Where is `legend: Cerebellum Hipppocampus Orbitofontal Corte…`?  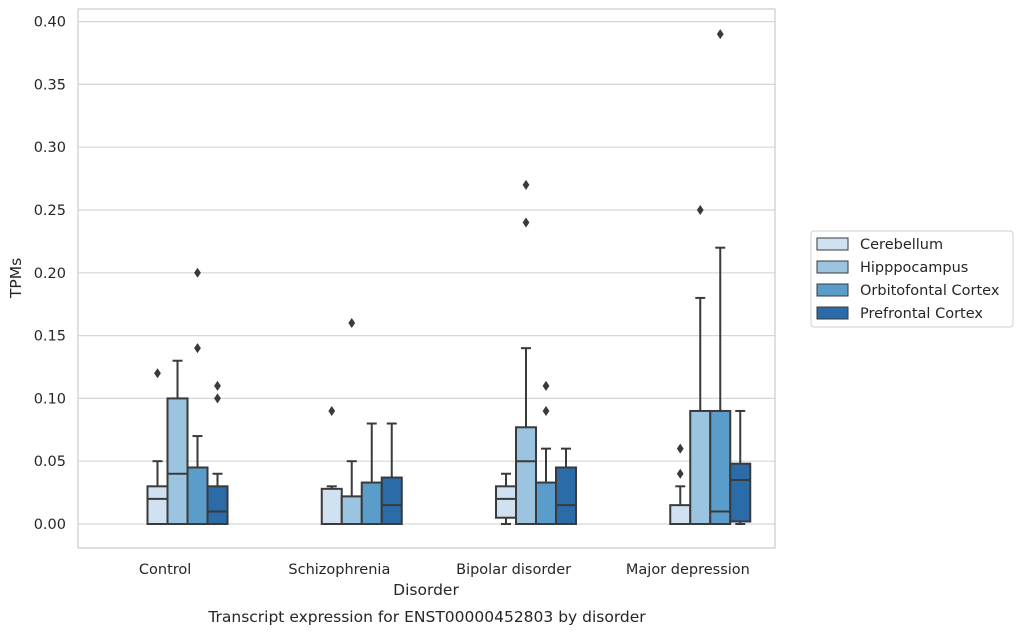
legend: Cerebellum Hipppocampus Orbitofontal Corte… is located at coordinates (912, 279).